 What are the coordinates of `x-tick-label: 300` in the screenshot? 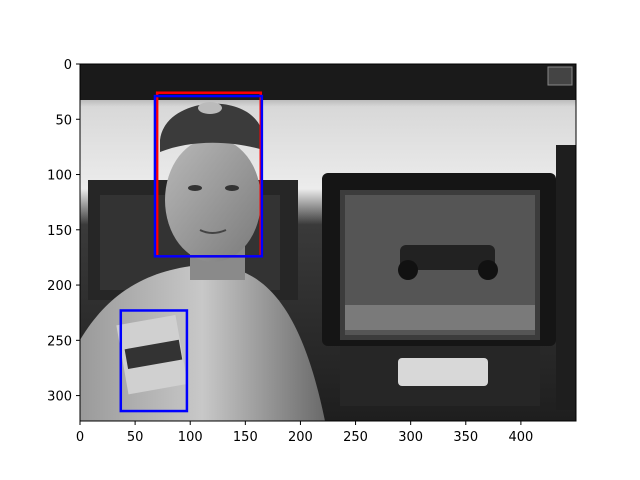 It's located at (410, 437).